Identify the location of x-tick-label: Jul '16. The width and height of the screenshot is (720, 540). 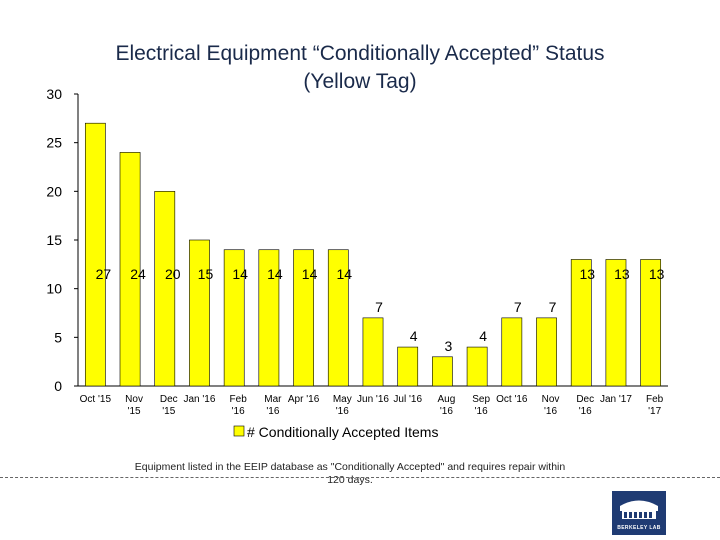
(407, 399).